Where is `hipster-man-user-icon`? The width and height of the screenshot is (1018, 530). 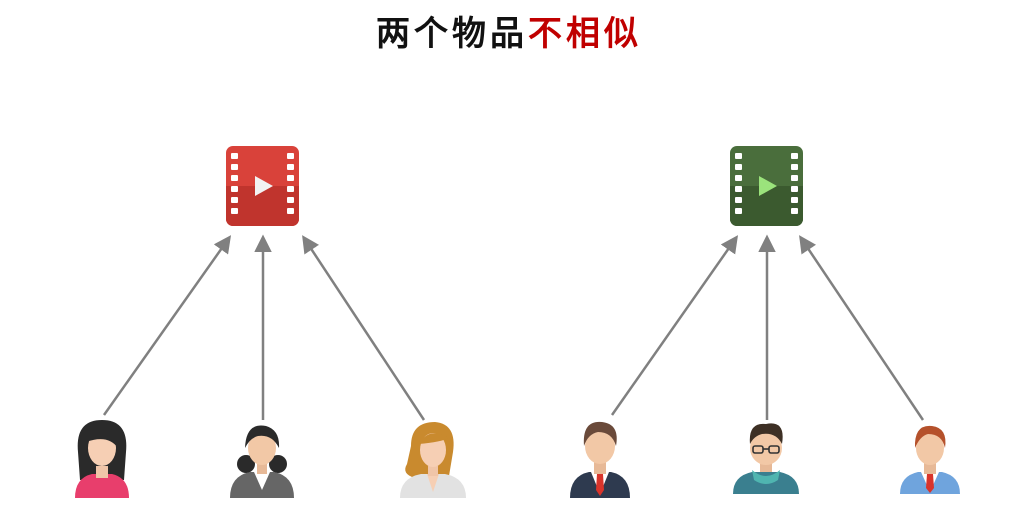
hipster-man-user-icon is located at coordinates (766, 458).